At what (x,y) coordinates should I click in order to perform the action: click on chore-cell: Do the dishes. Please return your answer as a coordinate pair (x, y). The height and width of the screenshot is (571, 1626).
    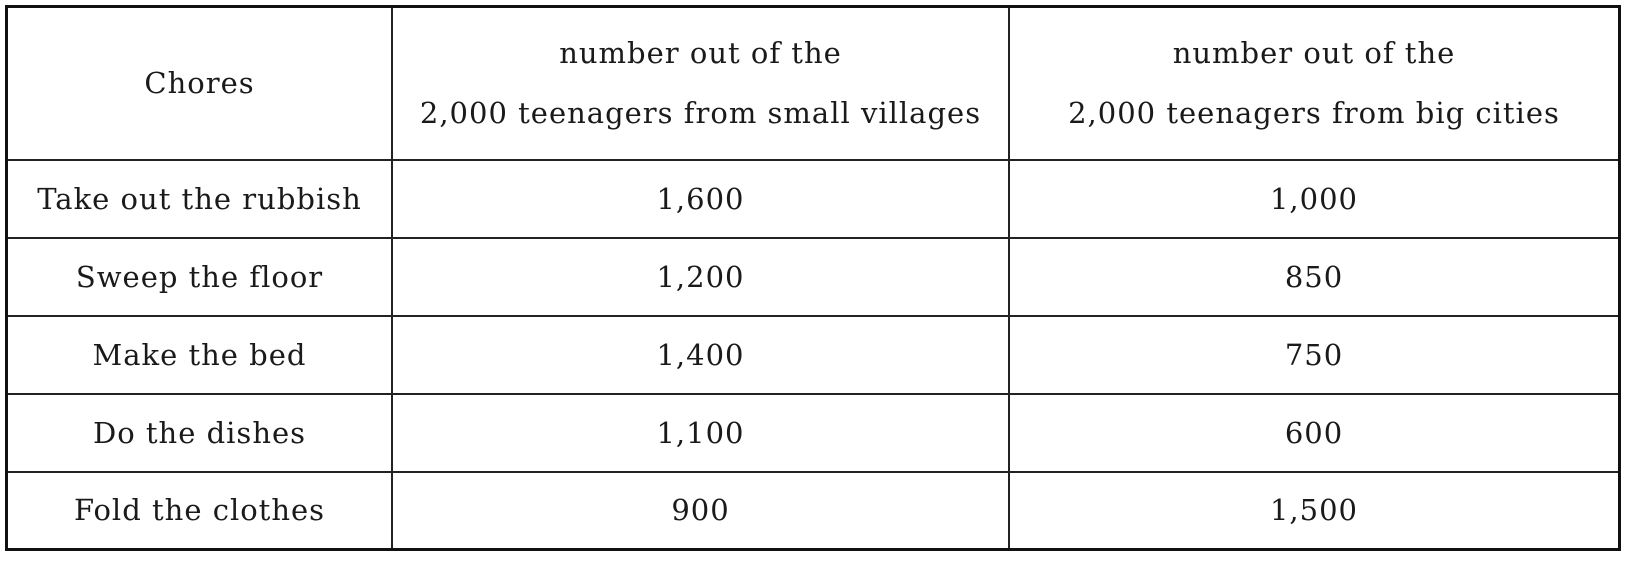
    Looking at the image, I should click on (199, 432).